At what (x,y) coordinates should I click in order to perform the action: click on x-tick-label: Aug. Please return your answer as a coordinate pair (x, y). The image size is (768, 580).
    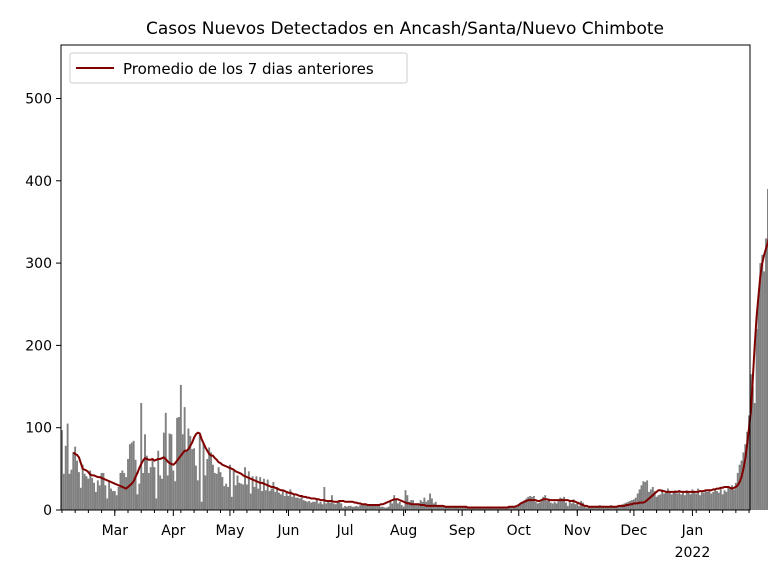
    Looking at the image, I should click on (403, 531).